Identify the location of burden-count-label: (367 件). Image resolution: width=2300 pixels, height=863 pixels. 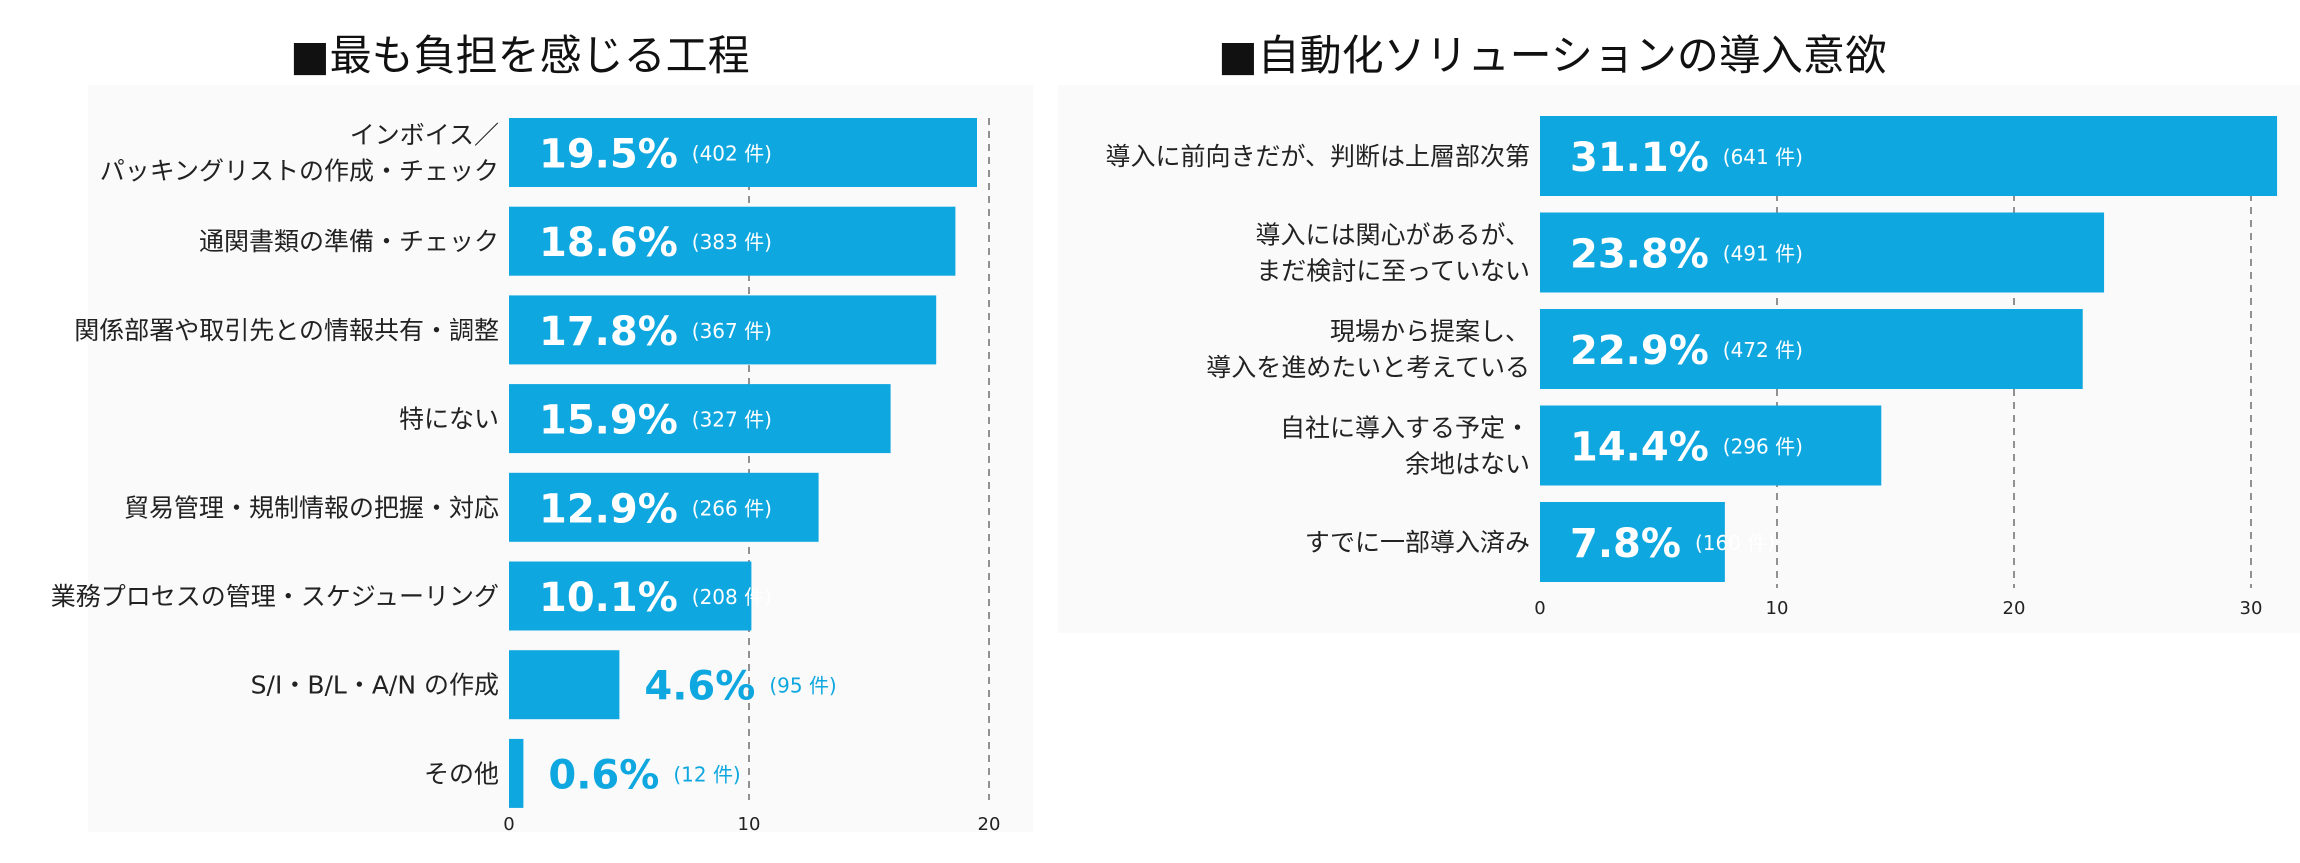
(732, 331).